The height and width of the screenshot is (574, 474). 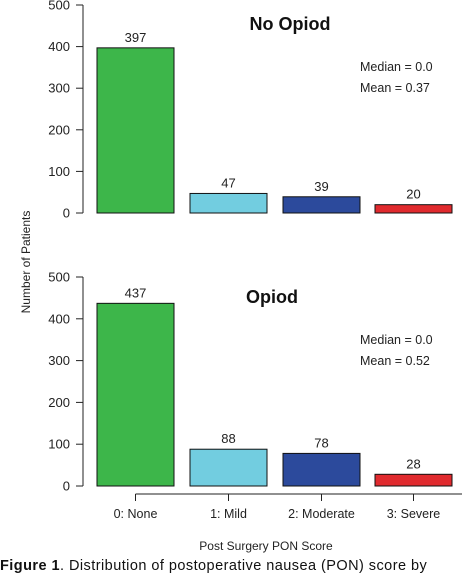 What do you see at coordinates (413, 463) in the screenshot?
I see `bar-value-label: 28` at bounding box center [413, 463].